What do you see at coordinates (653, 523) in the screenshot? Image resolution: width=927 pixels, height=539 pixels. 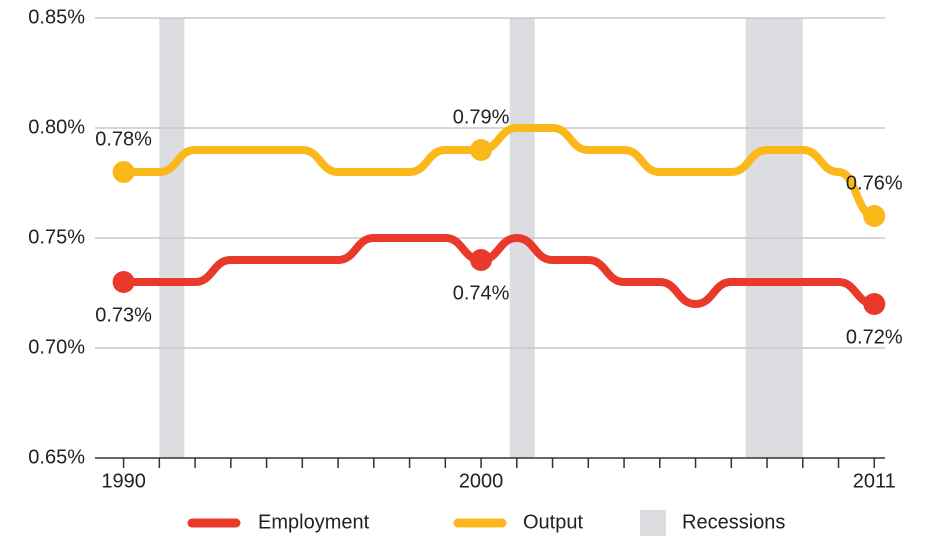 I see `legend-swatch` at bounding box center [653, 523].